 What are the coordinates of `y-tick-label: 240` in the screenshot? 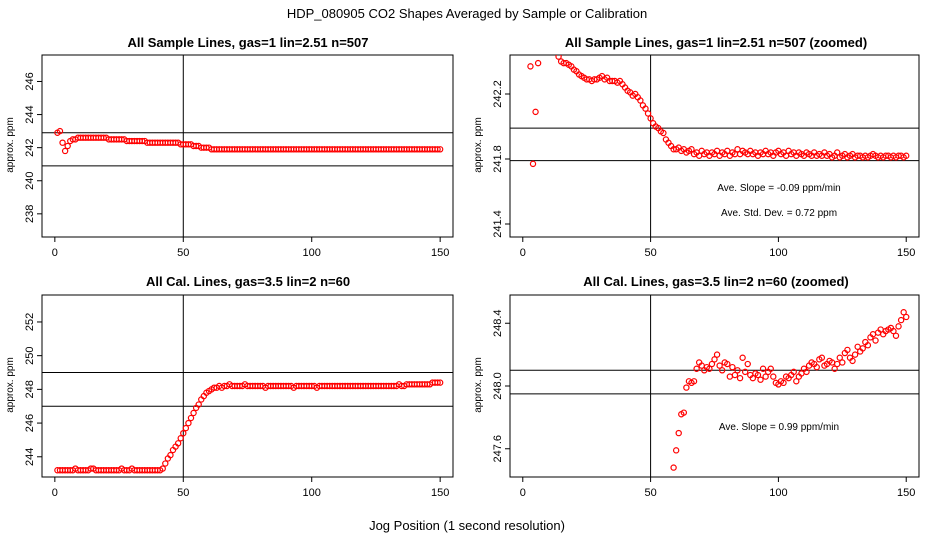 It's located at (30, 181).